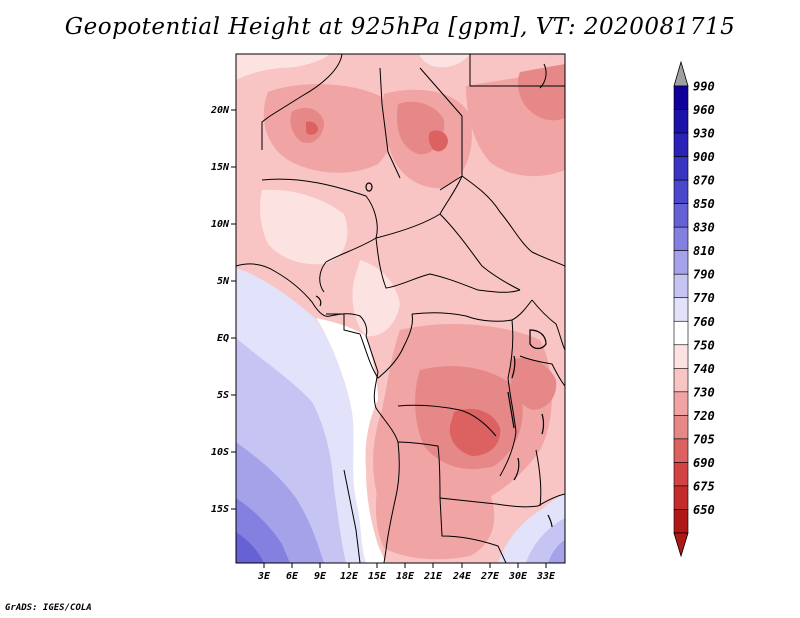  Describe the element at coordinates (704, 345) in the screenshot. I see `colorbar-label: 750` at that location.